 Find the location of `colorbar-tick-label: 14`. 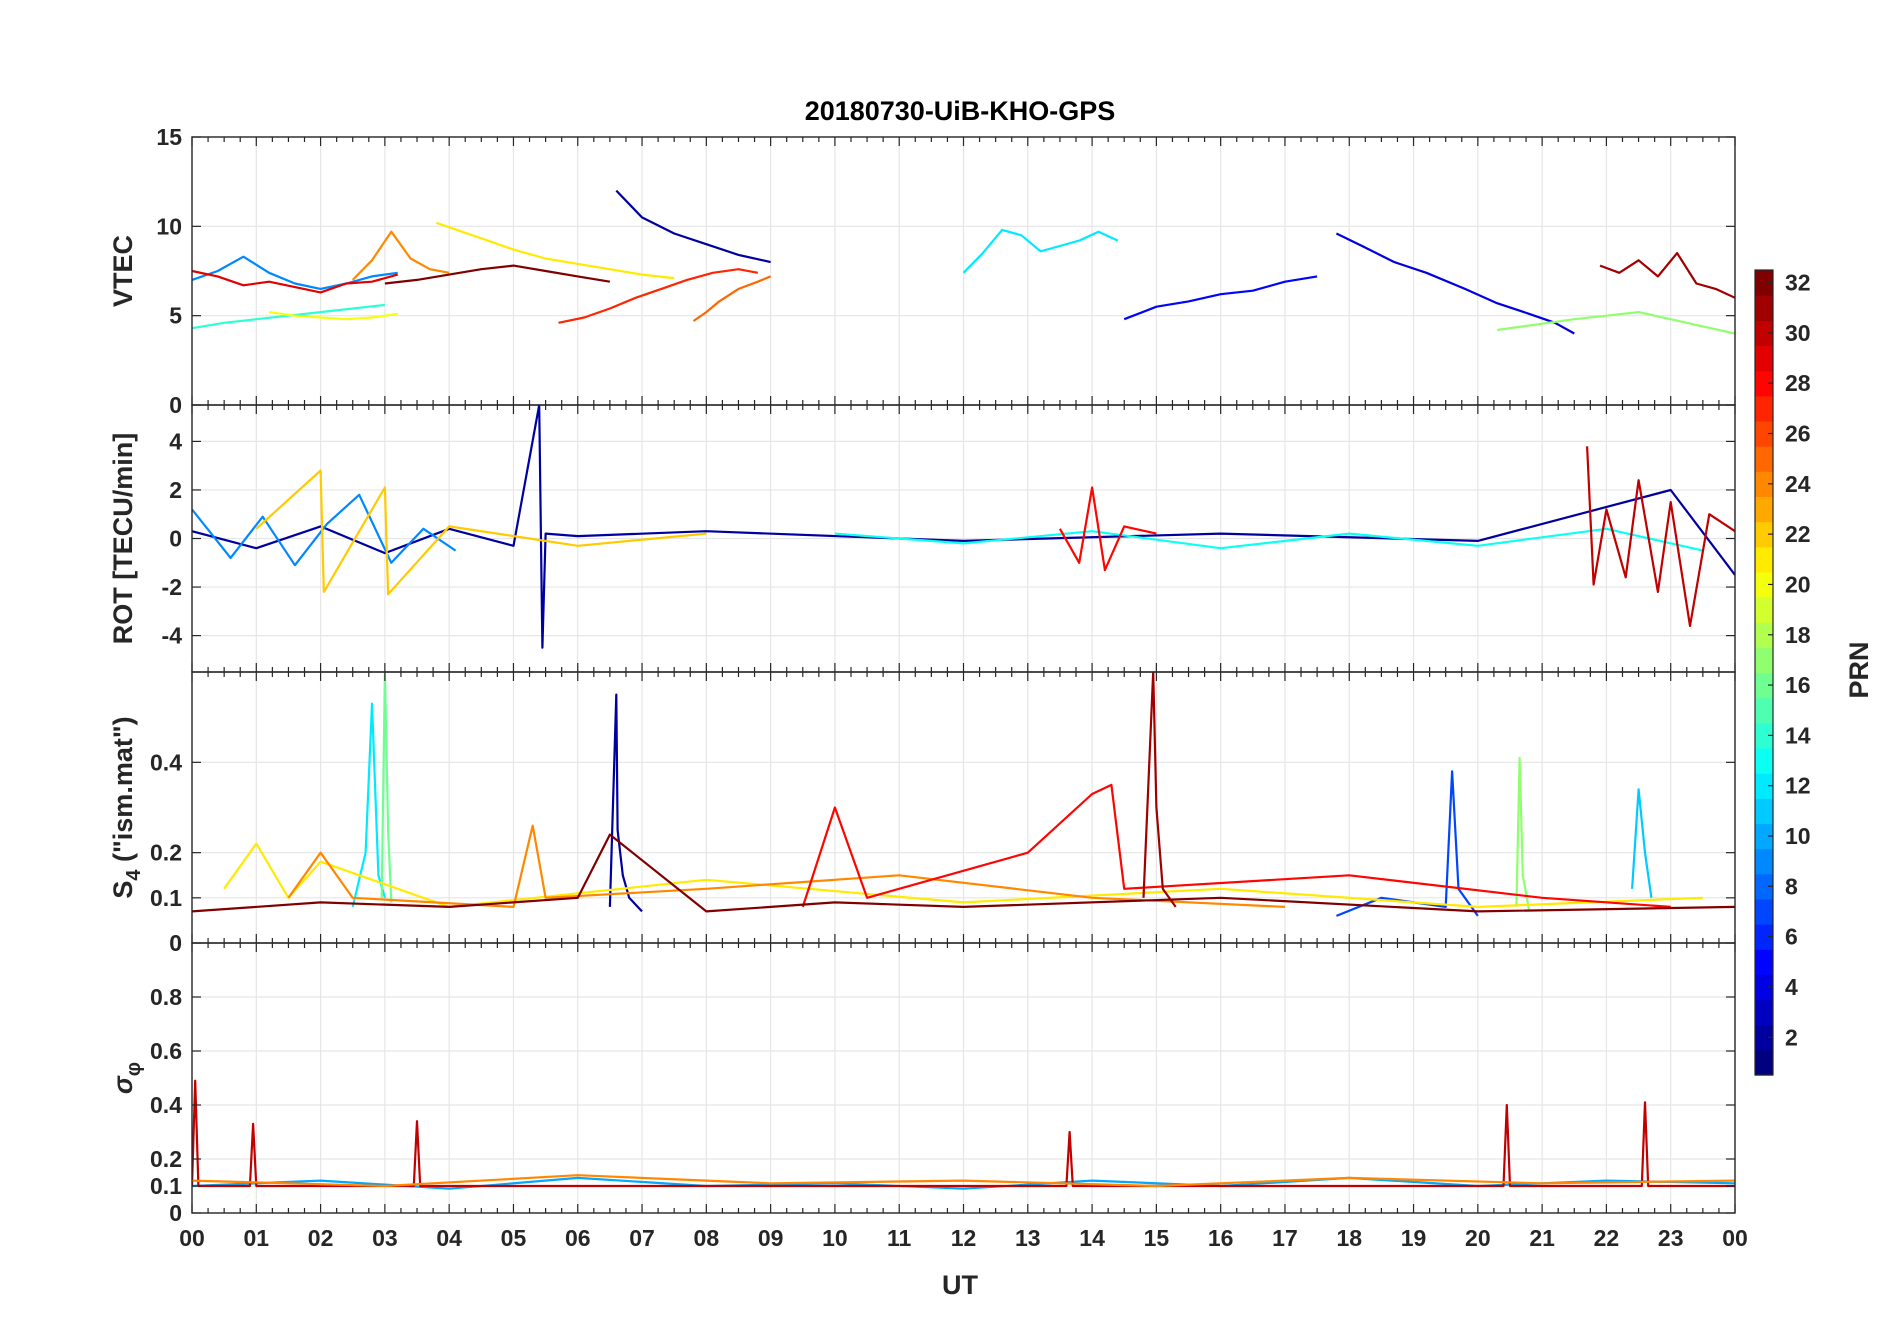

colorbar-tick-label: 14 is located at coordinates (1798, 735).